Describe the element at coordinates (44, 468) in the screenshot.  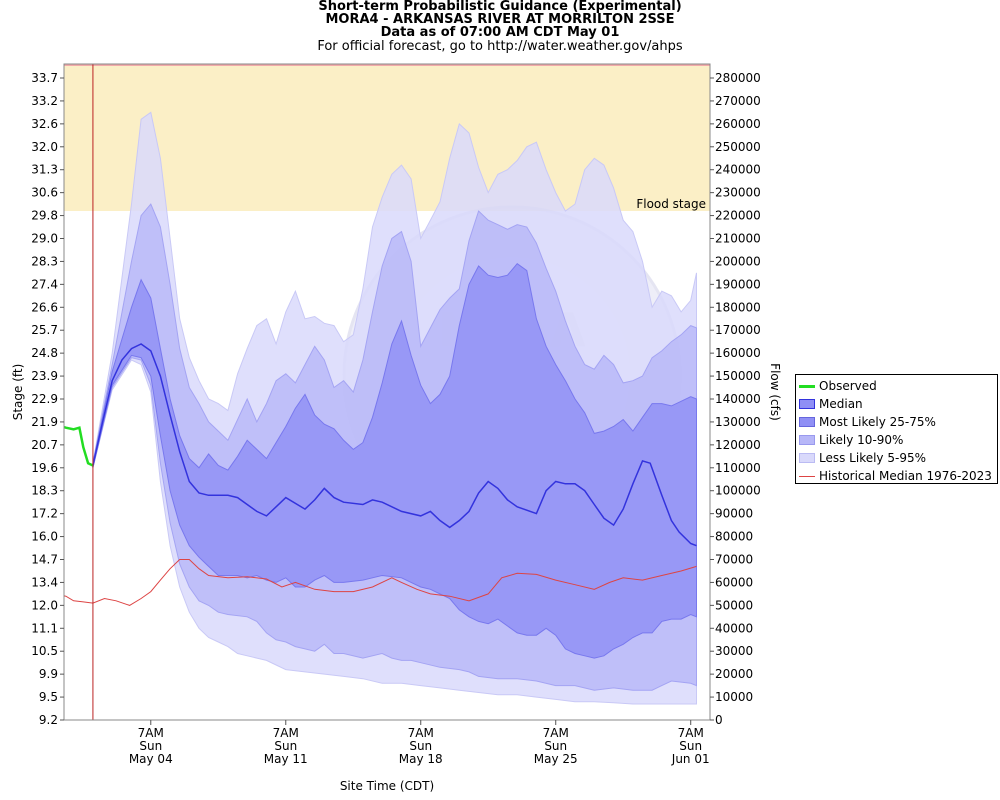
I see `left-tick-label: 19.6` at that location.